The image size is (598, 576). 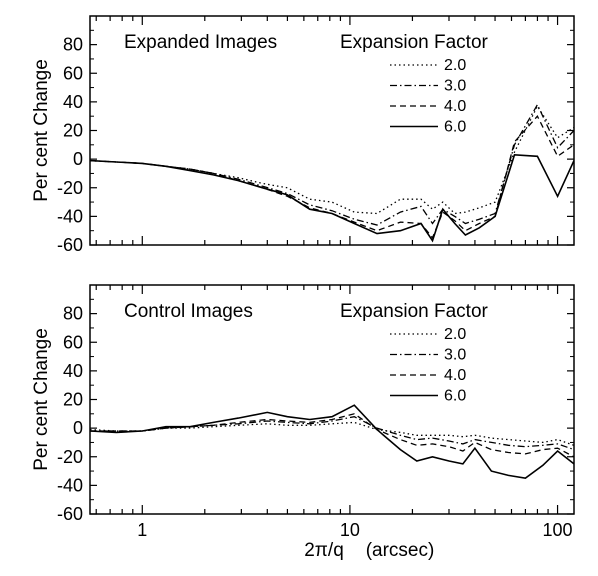 I want to click on panel-title: Control Images, so click(x=188, y=311).